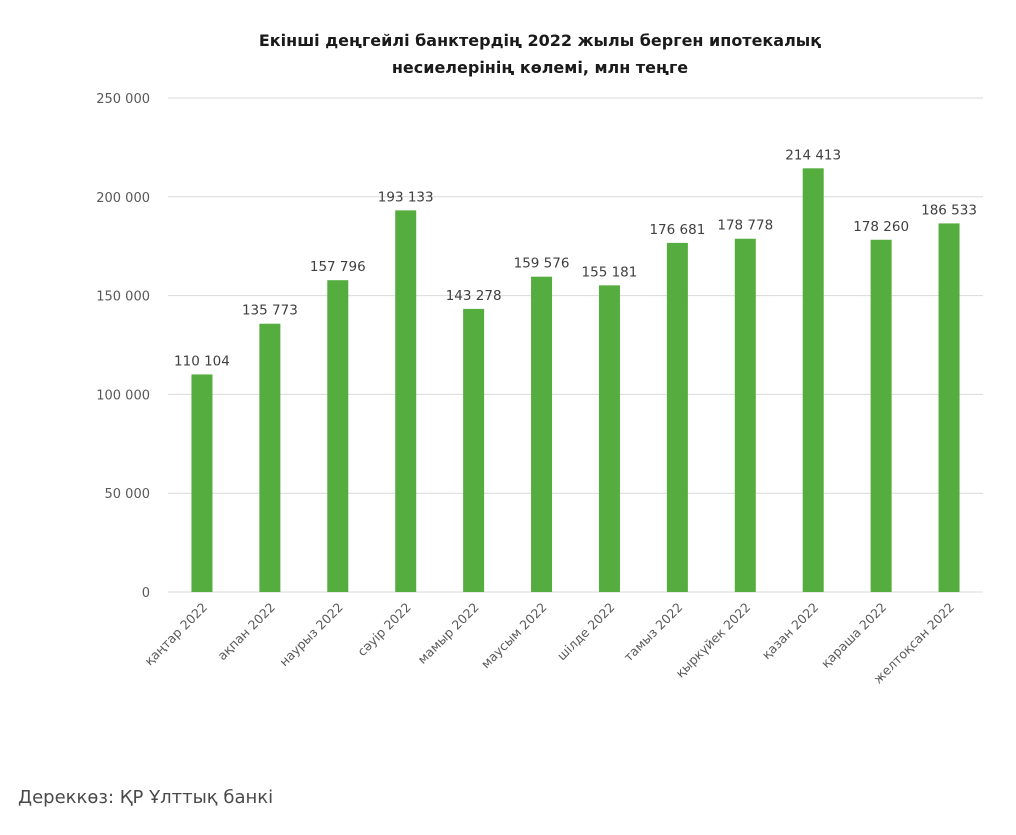 This screenshot has width=1016, height=835. Describe the element at coordinates (447, 633) in the screenshot. I see `x-tick-label: мамыр 2022` at that location.